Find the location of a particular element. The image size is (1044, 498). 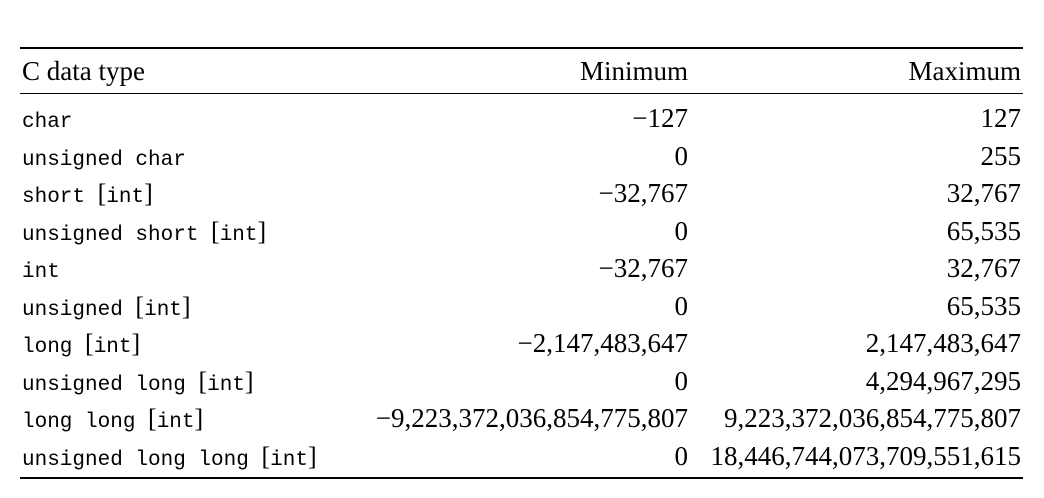

cell-data-type: short [int] is located at coordinates (195, 194).